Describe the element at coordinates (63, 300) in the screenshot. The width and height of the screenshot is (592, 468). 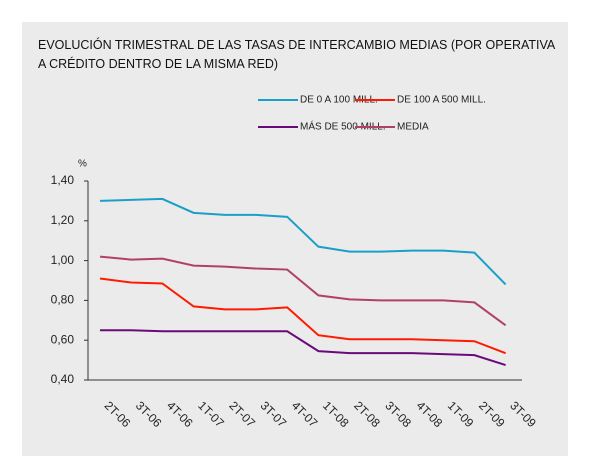
I see `y-tick-label: 0,80` at that location.